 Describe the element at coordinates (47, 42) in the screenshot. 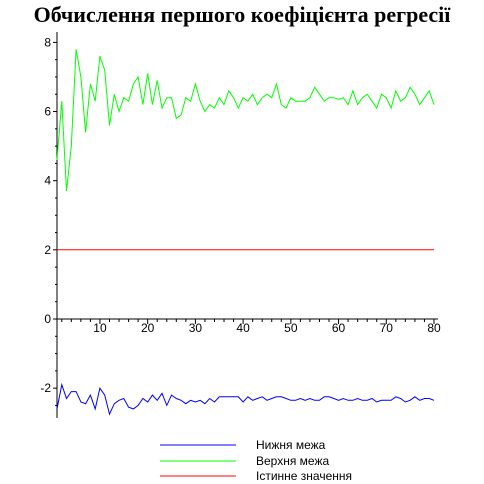

I see `y-tick-label: 8` at that location.